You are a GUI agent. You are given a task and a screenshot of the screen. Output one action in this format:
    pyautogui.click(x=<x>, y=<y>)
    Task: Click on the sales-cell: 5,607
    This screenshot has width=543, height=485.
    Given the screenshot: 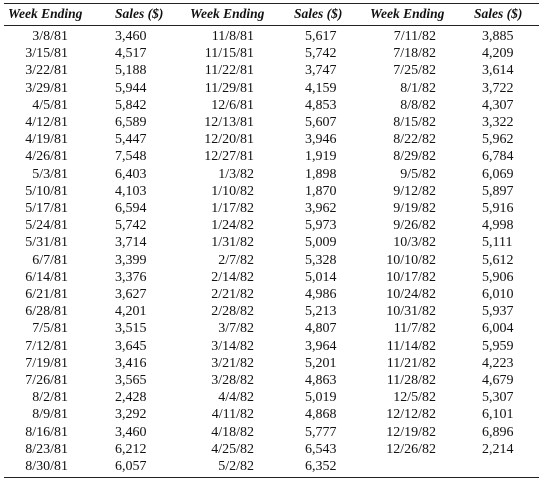 What is the action you would take?
    pyautogui.click(x=321, y=123)
    